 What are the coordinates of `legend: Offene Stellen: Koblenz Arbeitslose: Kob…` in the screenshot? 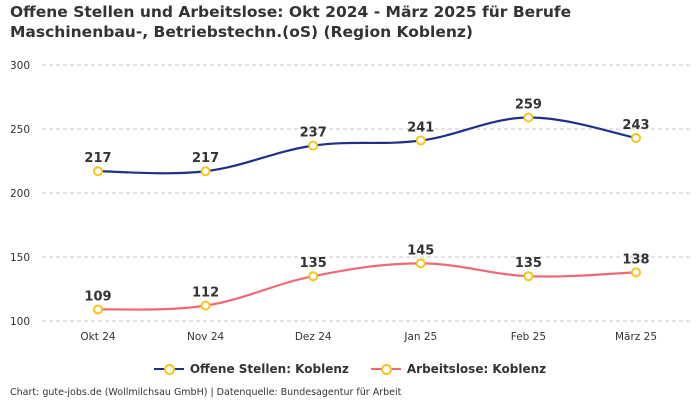 It's located at (350, 369).